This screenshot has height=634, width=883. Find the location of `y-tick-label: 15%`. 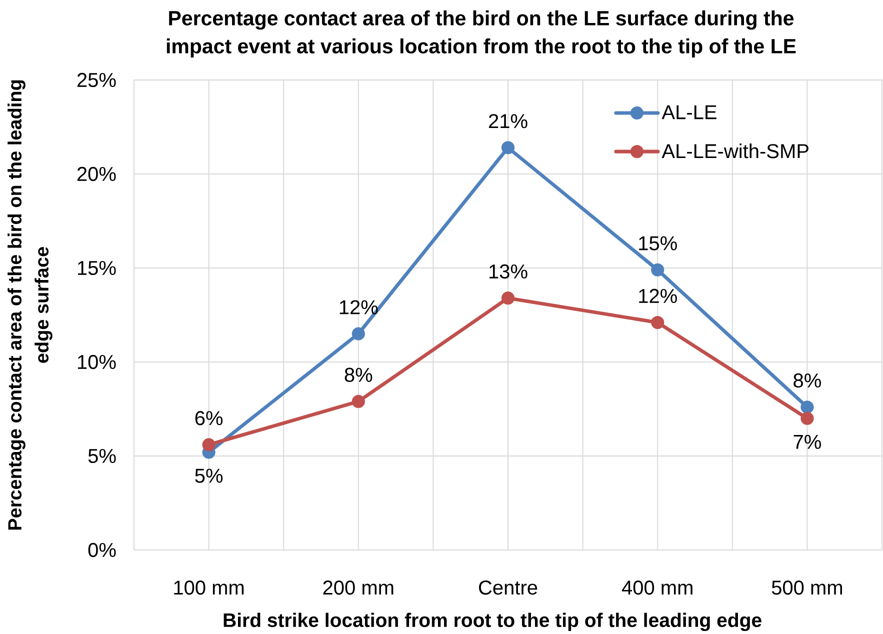

y-tick-label: 15% is located at coordinates (97, 268).